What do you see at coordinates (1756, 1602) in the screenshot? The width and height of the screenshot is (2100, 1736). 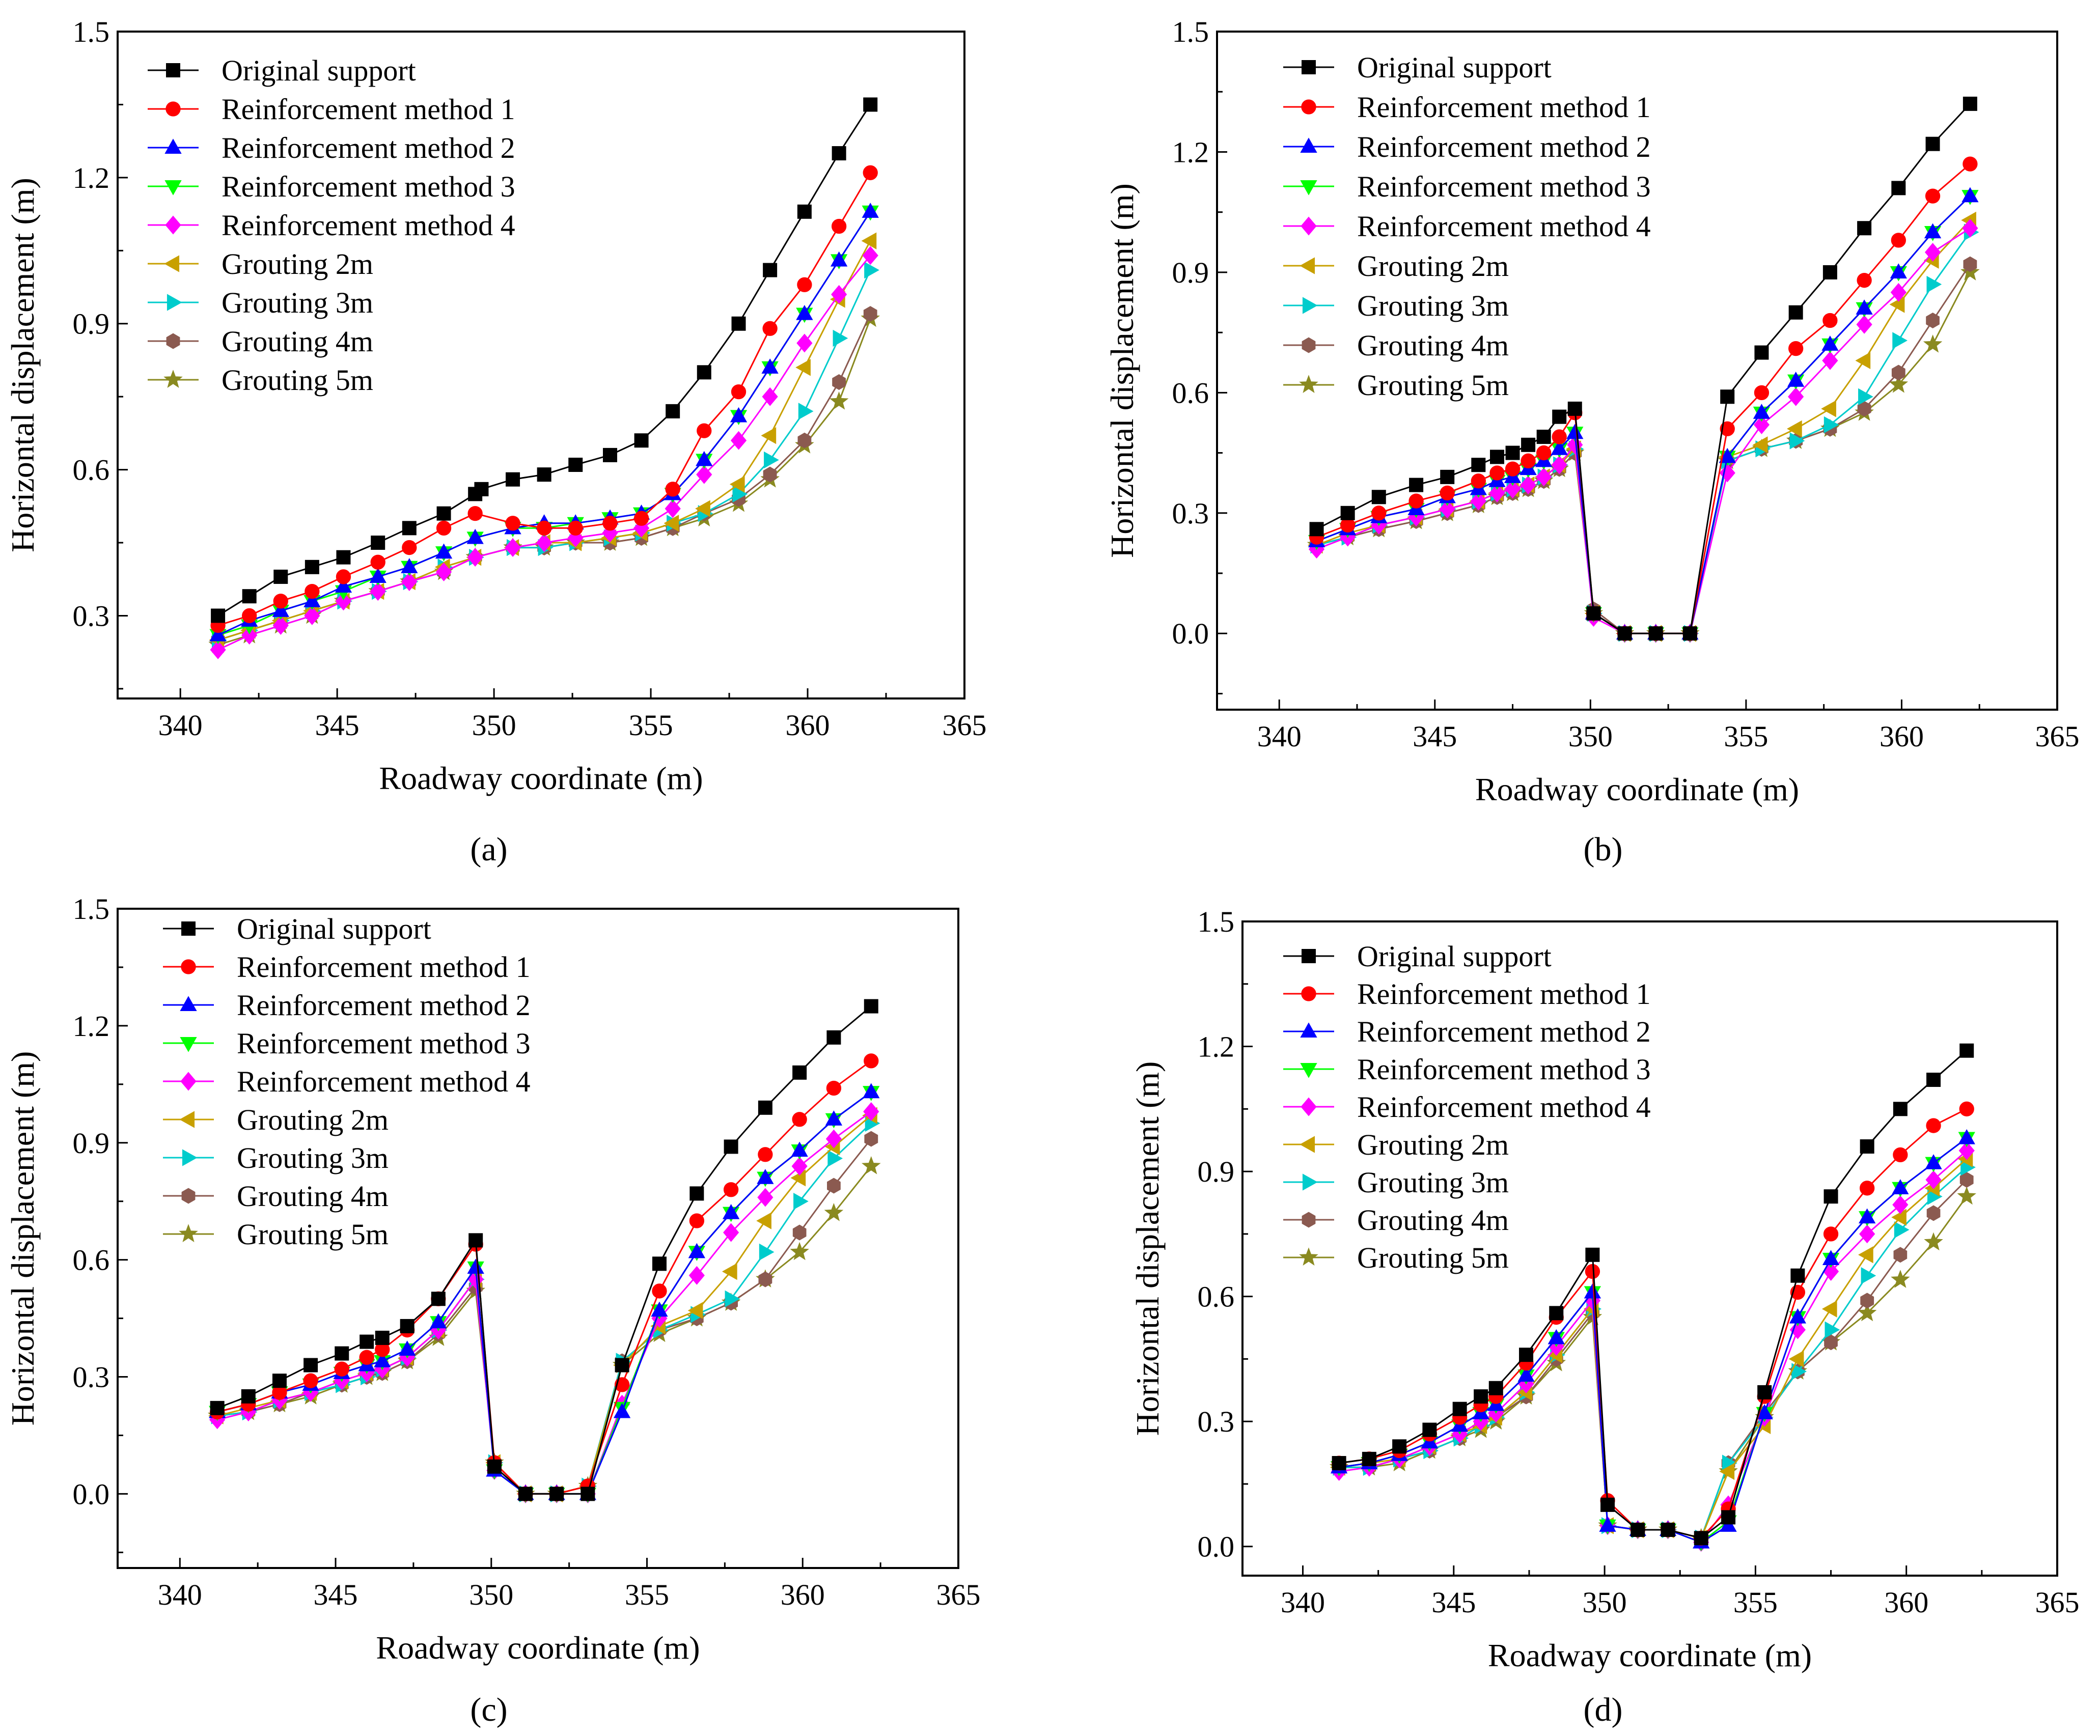 I see `x-tick-label: 355` at bounding box center [1756, 1602].